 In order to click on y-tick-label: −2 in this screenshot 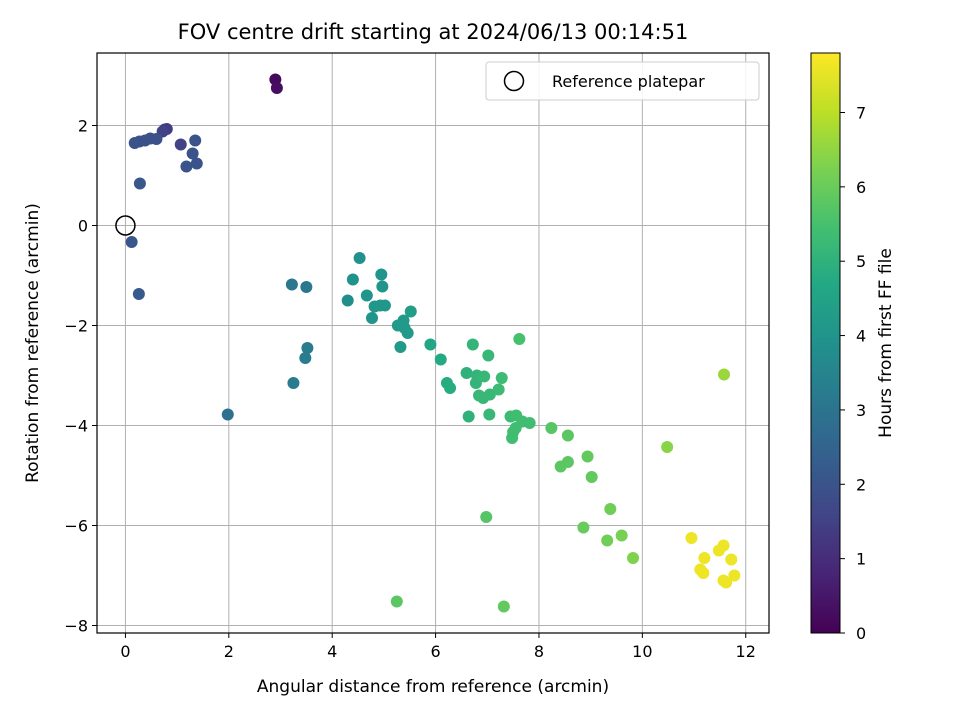, I will do `click(76, 326)`.